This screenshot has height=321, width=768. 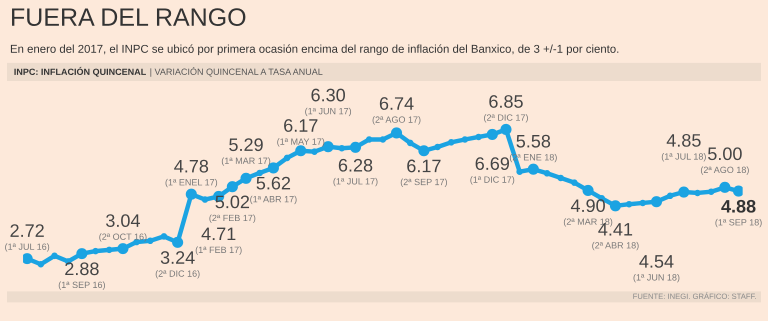 I want to click on chart-title: FUERA DEL RANGO, so click(x=129, y=17).